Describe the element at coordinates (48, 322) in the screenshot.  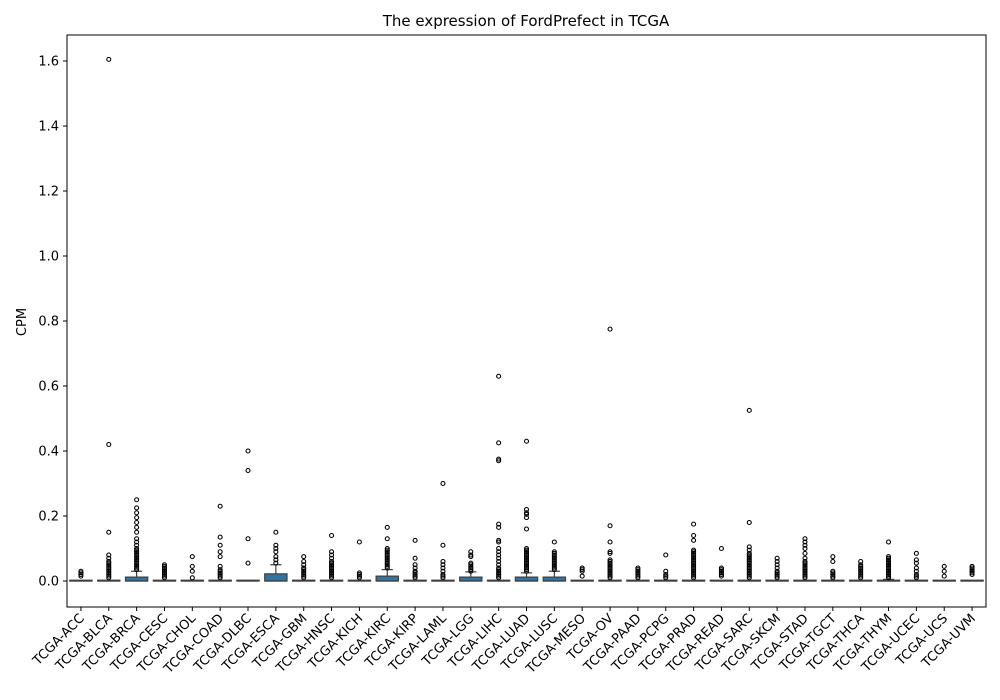
I see `y-tick-label: 0.8` at that location.